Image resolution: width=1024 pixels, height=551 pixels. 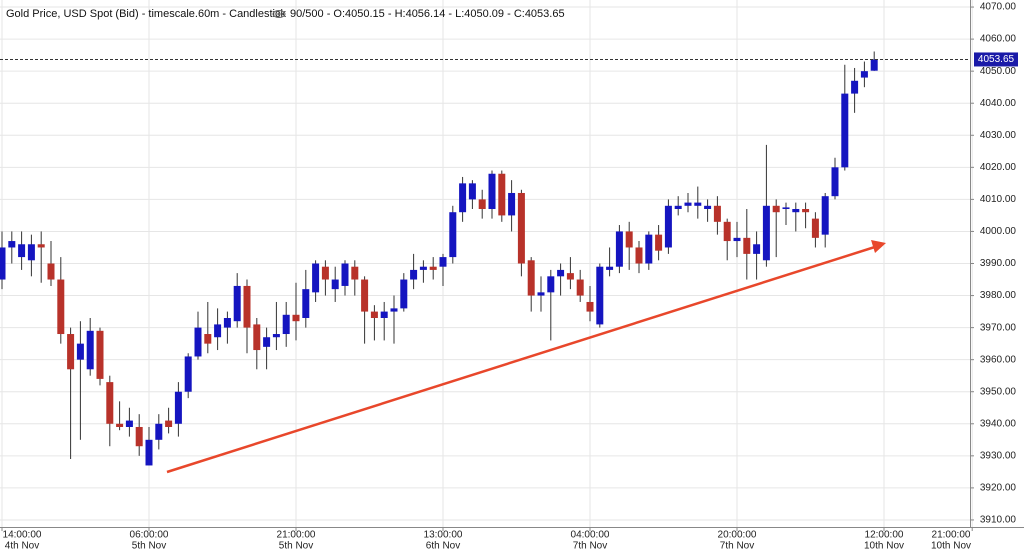 I want to click on y-tick-label: 3980.00, so click(x=998, y=295).